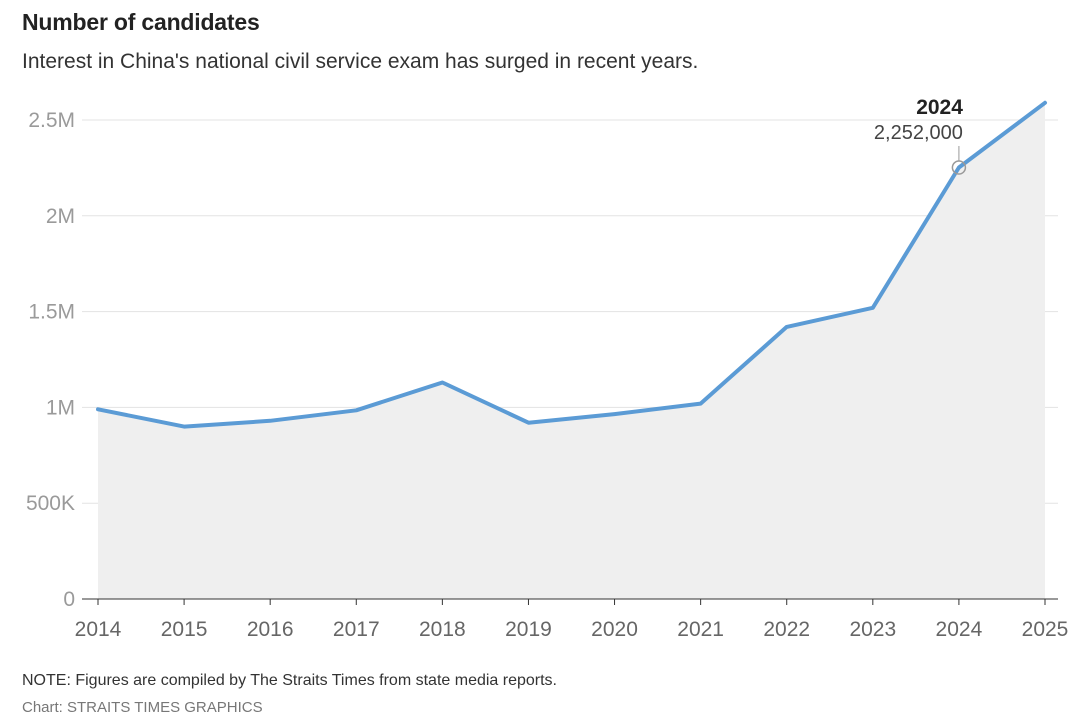 This screenshot has width=1076, height=727. I want to click on y-tick-label-5: 2.5M, so click(51, 120).